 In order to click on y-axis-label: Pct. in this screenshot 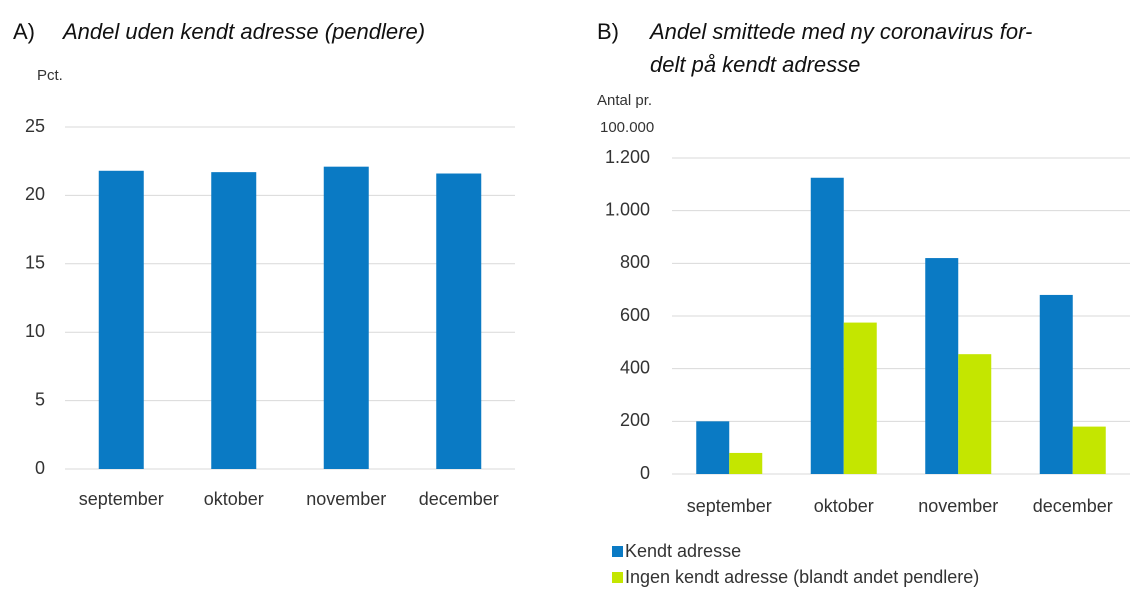, I will do `click(50, 75)`.